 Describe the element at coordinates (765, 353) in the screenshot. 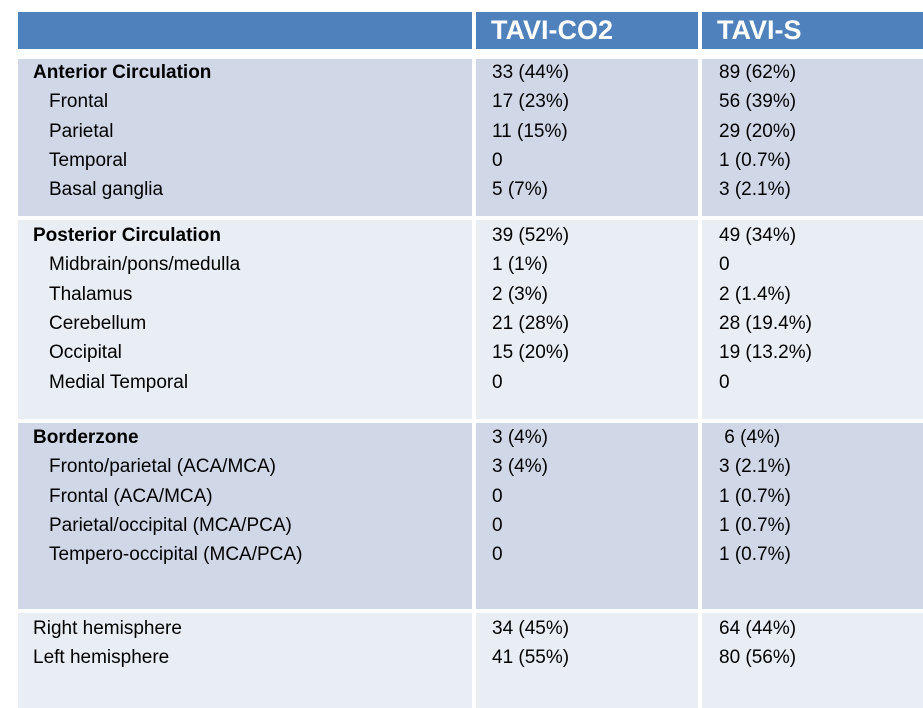

I see `s-value: 19 (13.2%)` at that location.